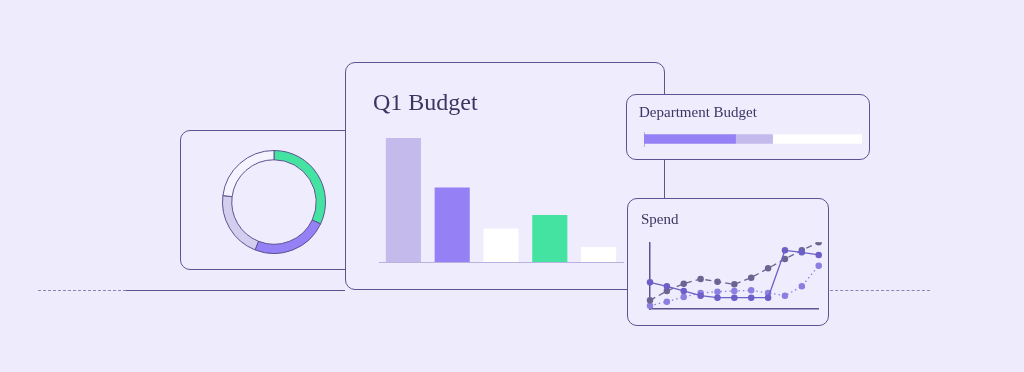 The image size is (1024, 372). What do you see at coordinates (660, 219) in the screenshot?
I see `chart-title: Spend` at bounding box center [660, 219].